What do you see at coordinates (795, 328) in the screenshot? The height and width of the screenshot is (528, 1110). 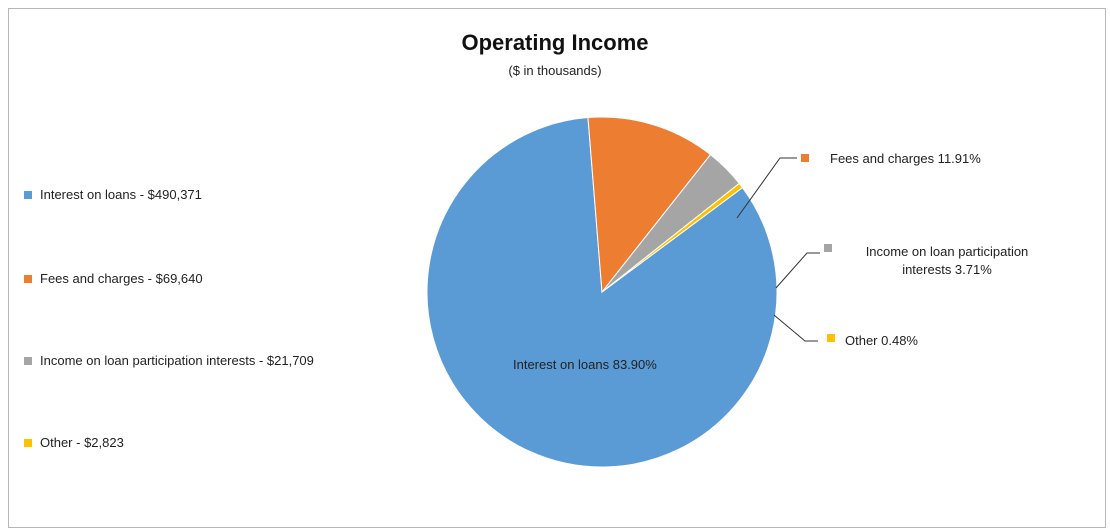 I see `leader-line-other` at bounding box center [795, 328].